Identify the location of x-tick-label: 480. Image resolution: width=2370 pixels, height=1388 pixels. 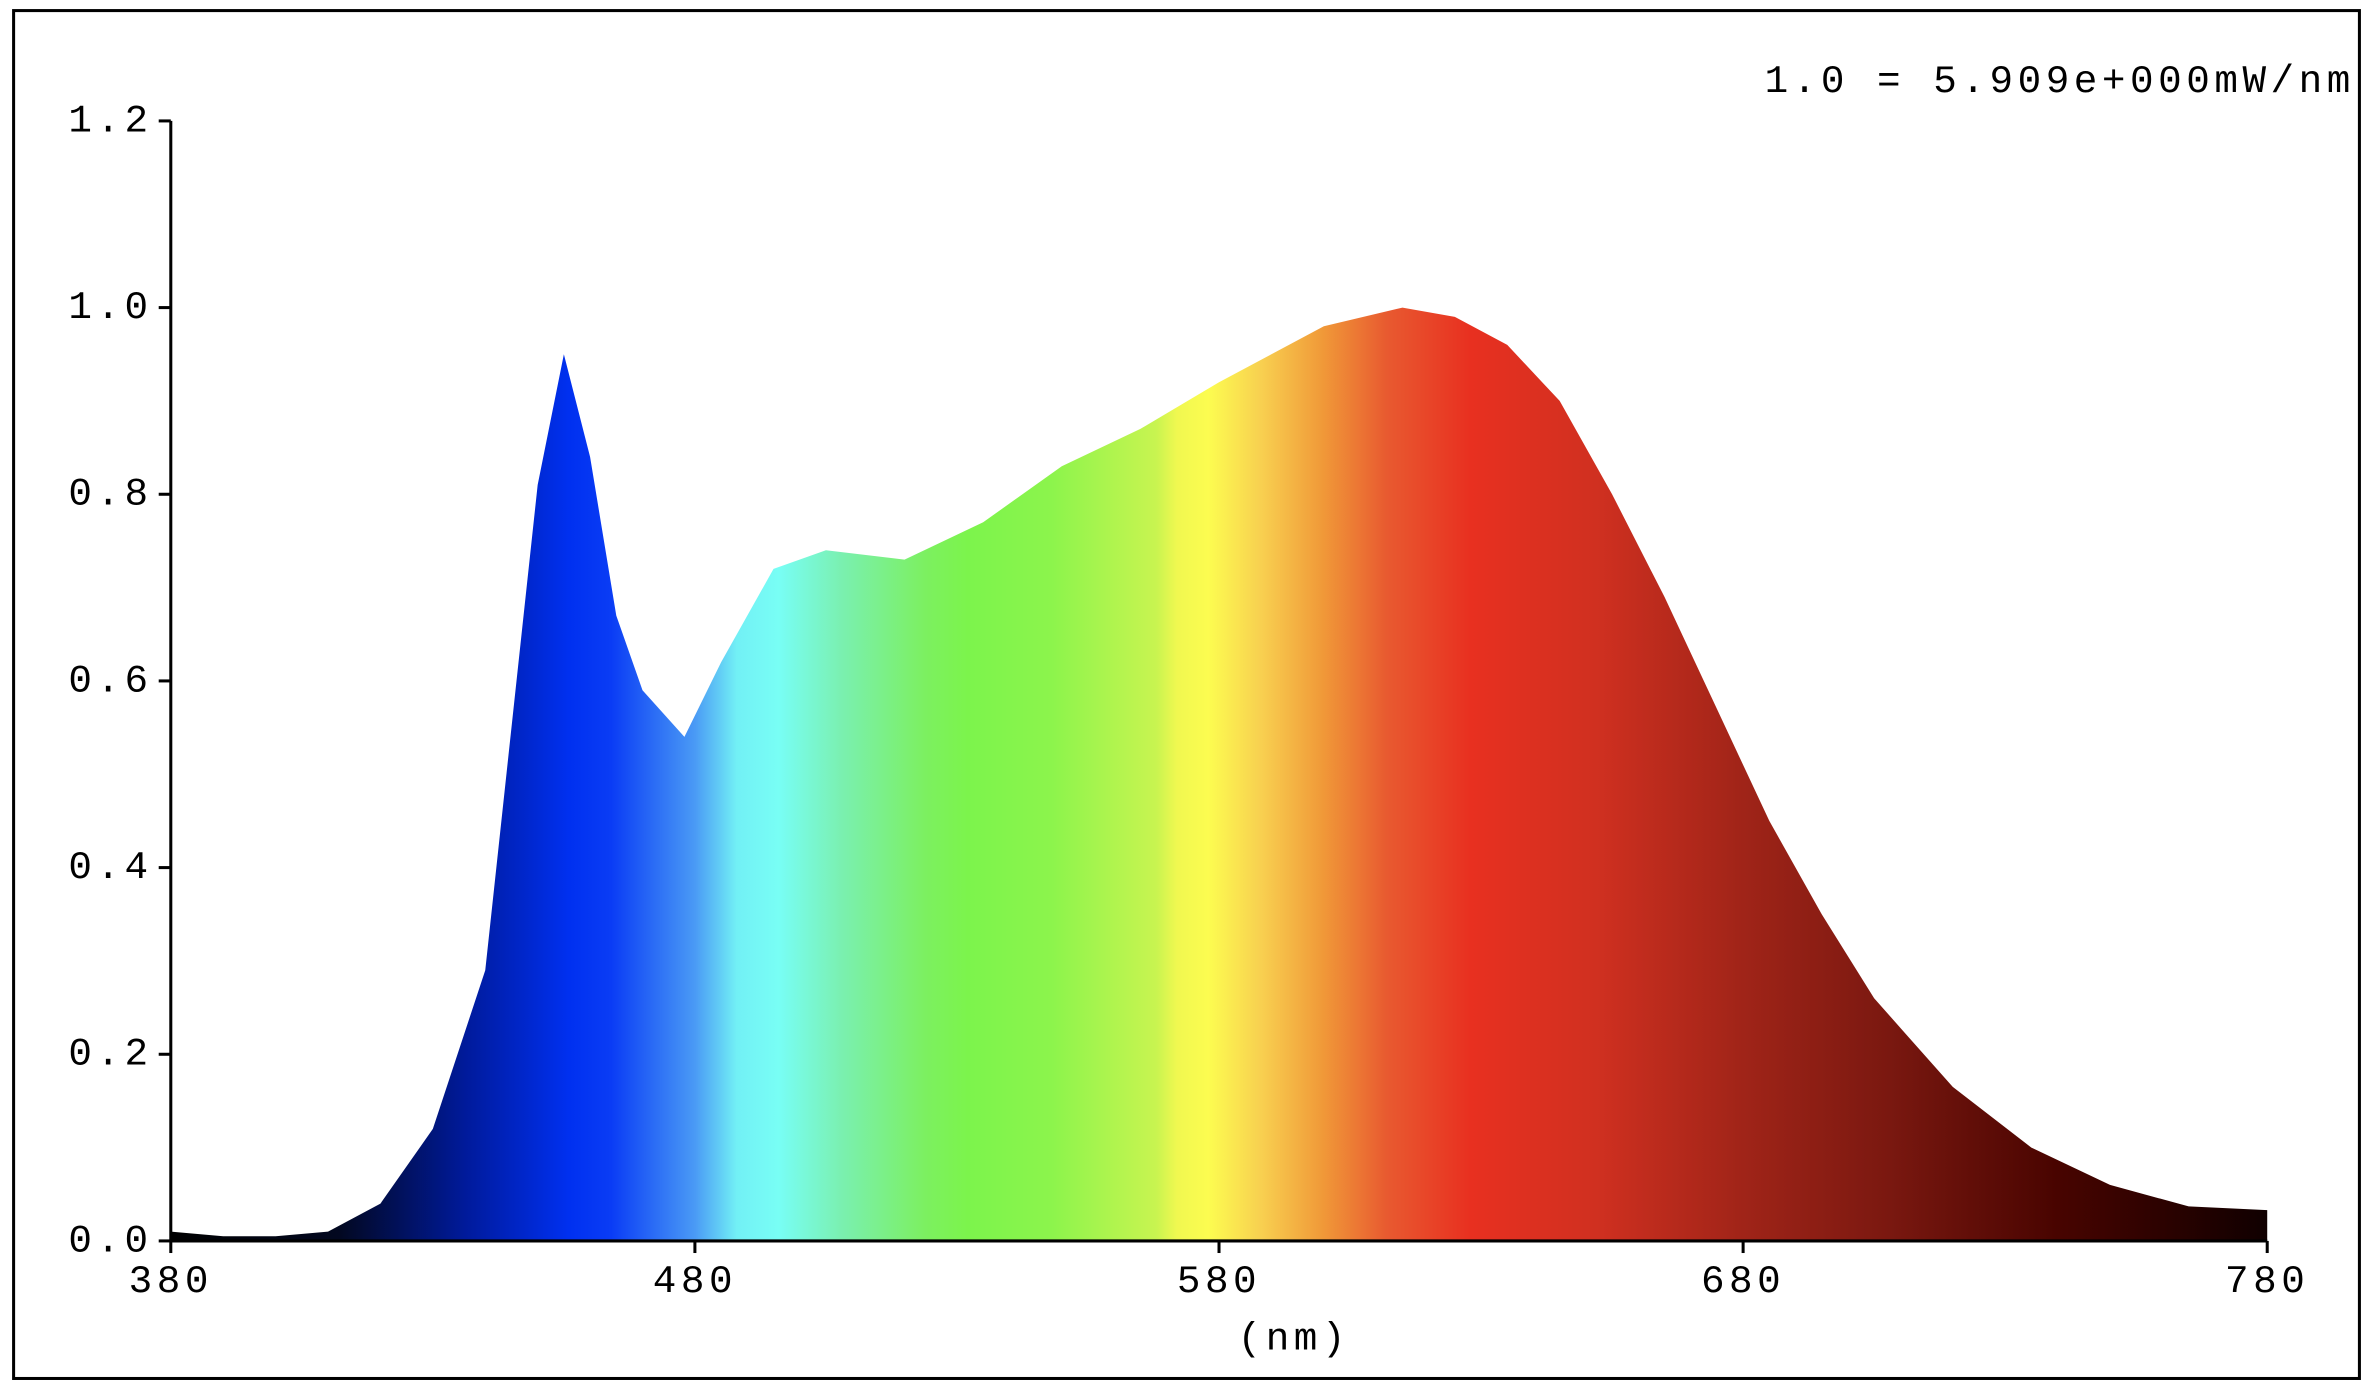
(695, 1281).